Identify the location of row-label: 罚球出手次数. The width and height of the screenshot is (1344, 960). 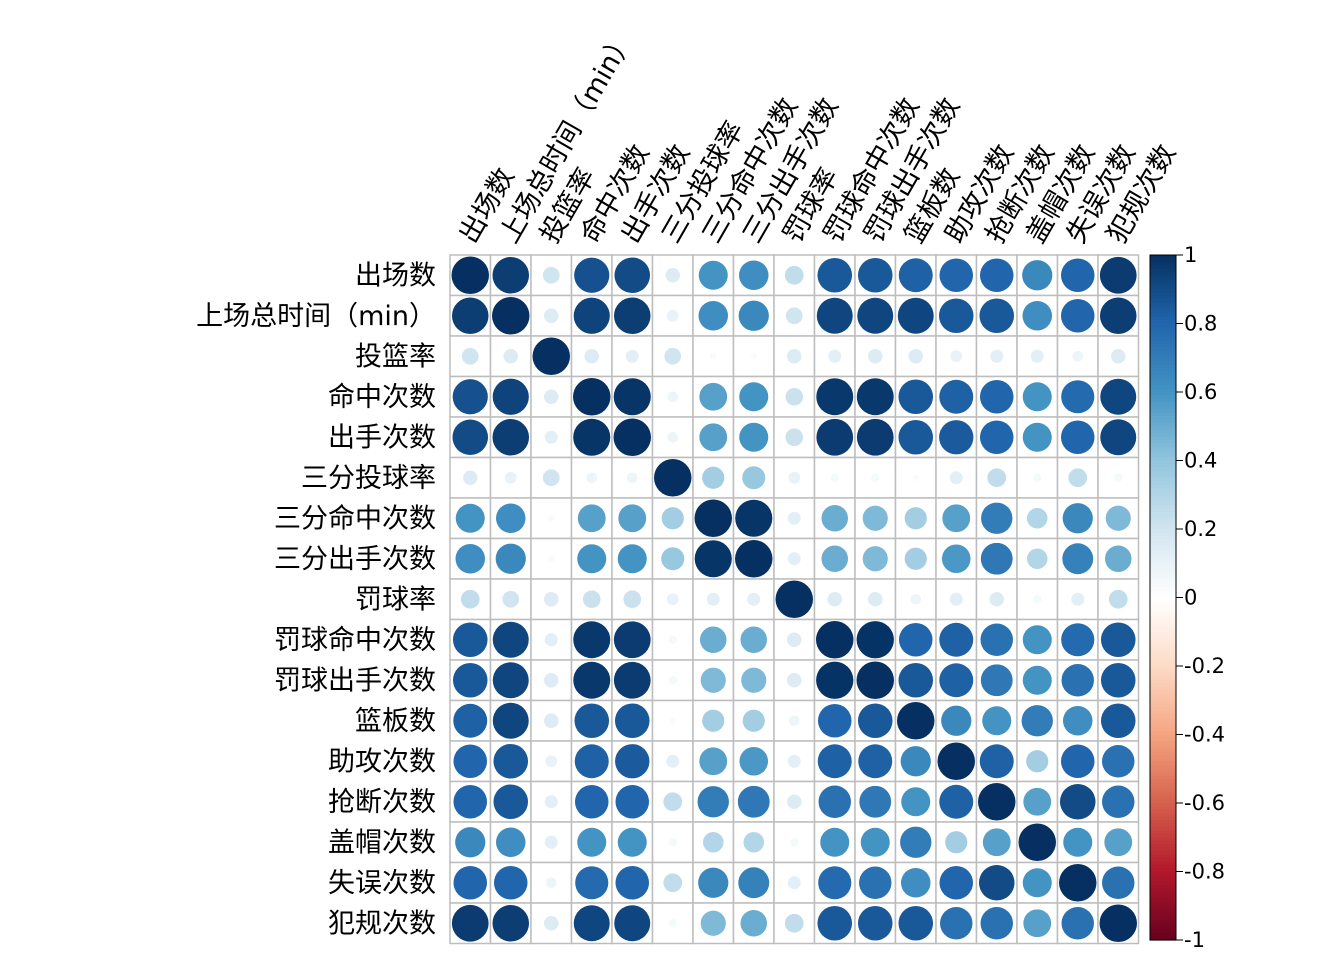
(355, 680).